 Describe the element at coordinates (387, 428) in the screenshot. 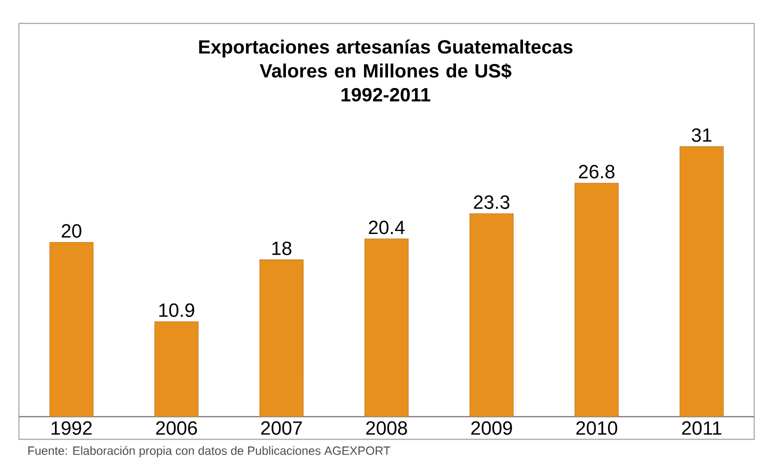

I see `x-tick-label: 2008` at that location.